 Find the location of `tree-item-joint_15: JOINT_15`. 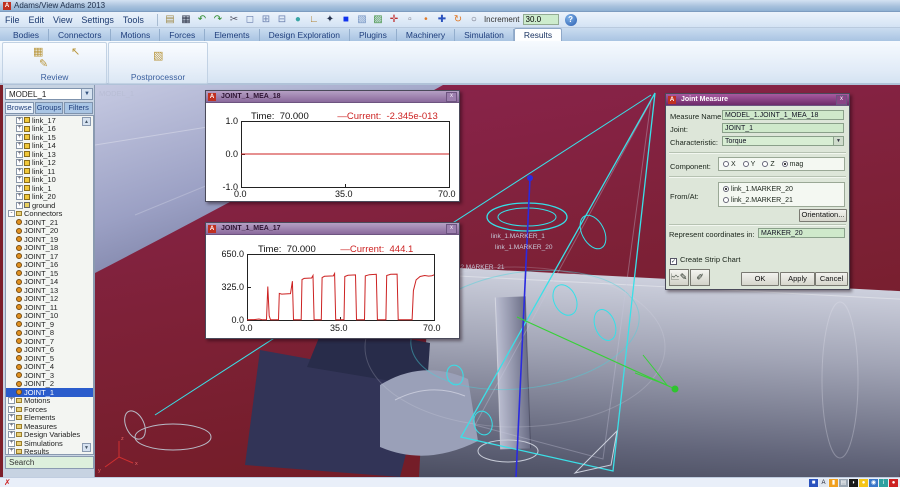

tree-item-joint_15: JOINT_15 is located at coordinates (49, 273).